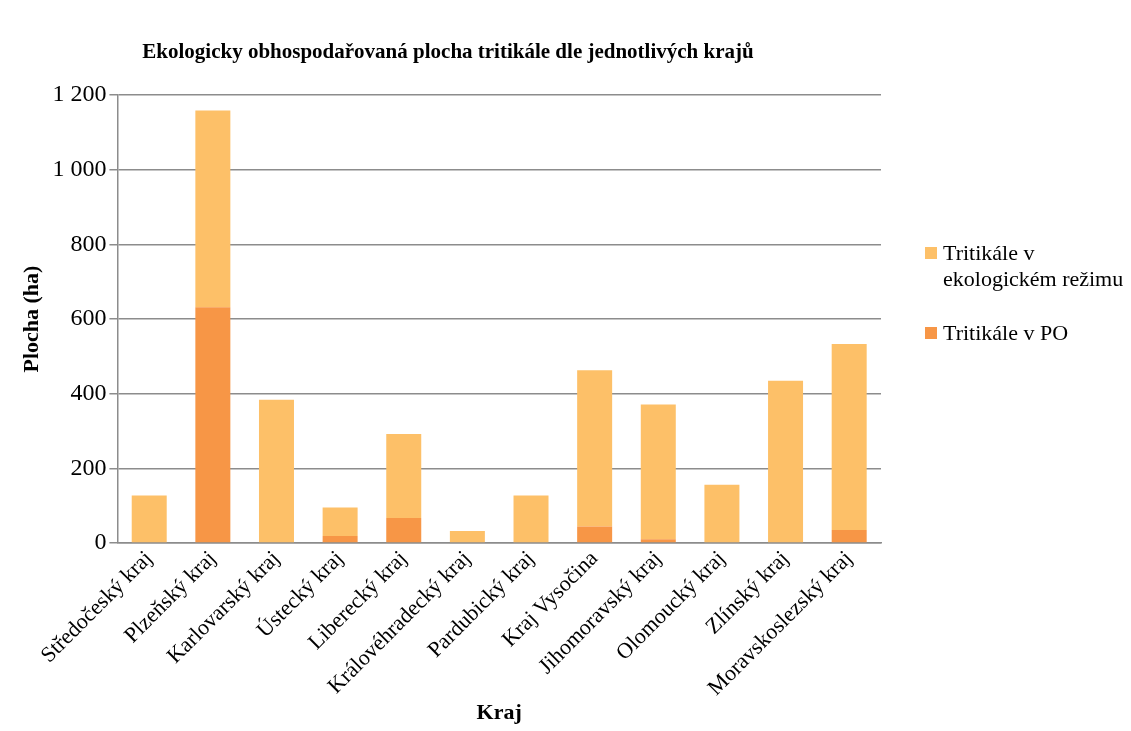 This screenshot has height=731, width=1131. What do you see at coordinates (1006, 333) in the screenshot?
I see `legend-label: Tritikále v PO` at bounding box center [1006, 333].